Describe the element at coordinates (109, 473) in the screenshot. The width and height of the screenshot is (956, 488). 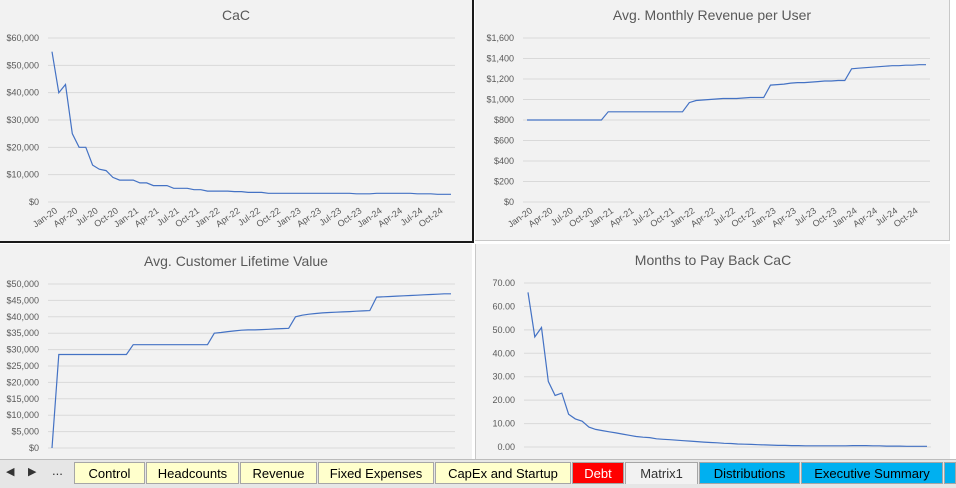
I see `tab-control: Control` at that location.